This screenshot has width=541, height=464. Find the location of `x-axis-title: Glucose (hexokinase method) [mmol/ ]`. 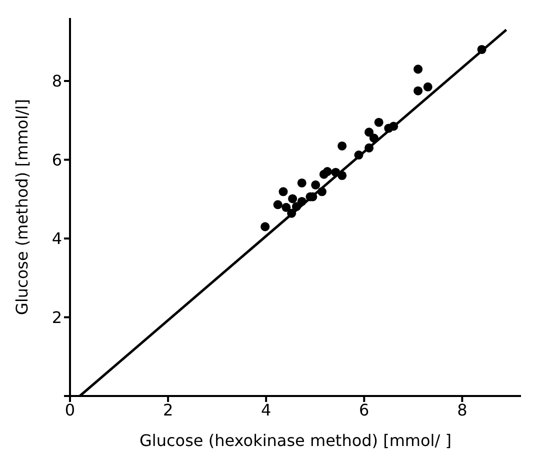

x-axis-title: Glucose (hexokinase method) [mmol/ ] is located at coordinates (296, 440).